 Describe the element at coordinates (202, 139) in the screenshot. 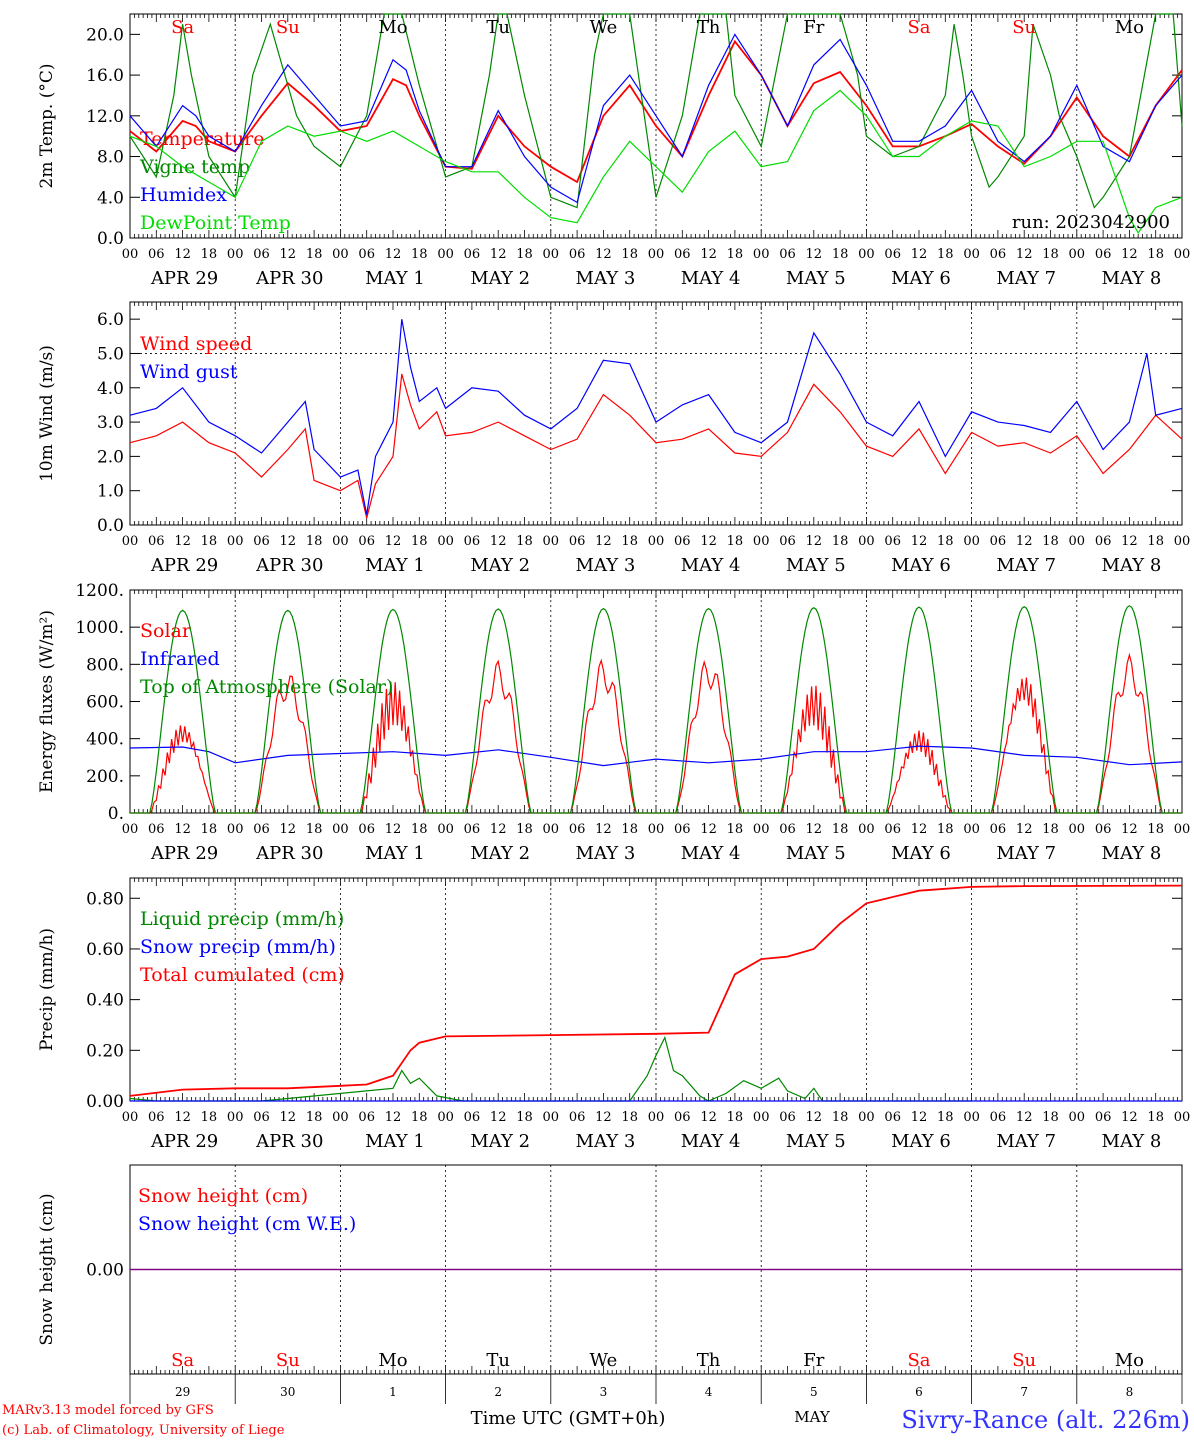

I see `legend-entry: Temperature` at that location.